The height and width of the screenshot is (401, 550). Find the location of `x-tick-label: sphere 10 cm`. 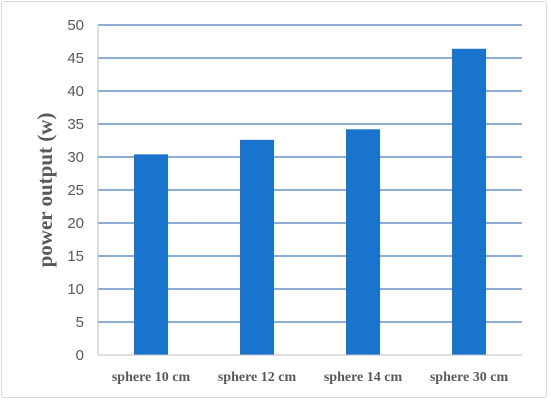

x-tick-label: sphere 10 cm is located at coordinates (151, 377).